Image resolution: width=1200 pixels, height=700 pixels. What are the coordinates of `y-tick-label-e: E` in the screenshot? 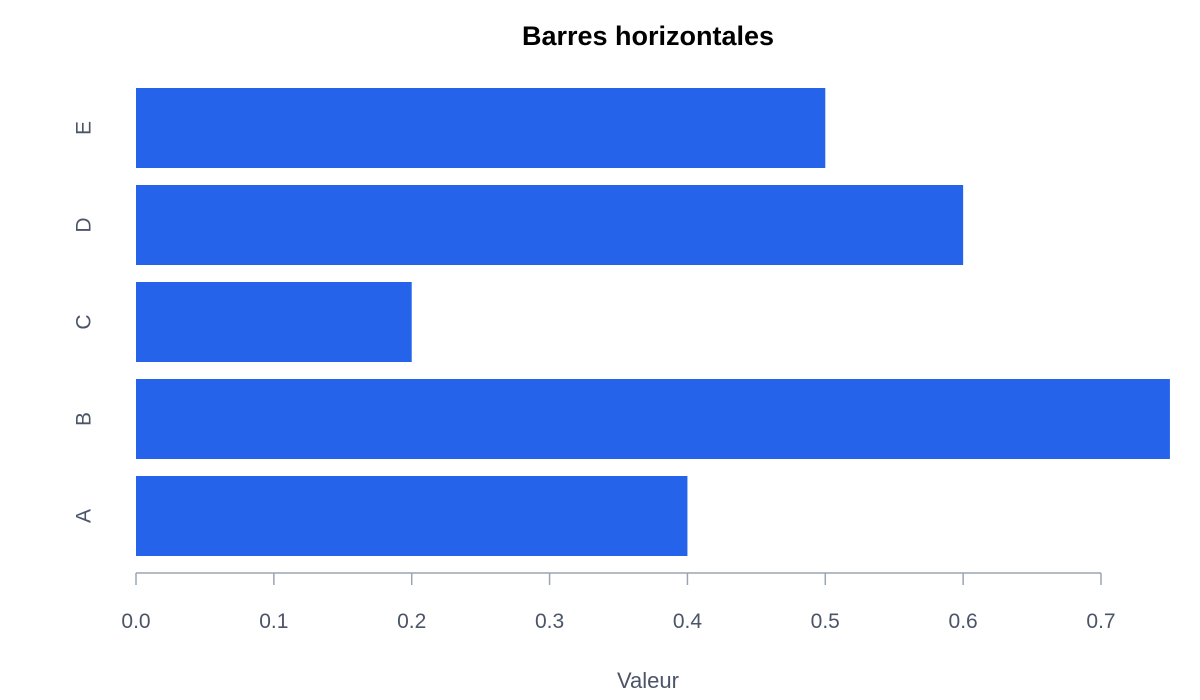 It's located at (84, 128).